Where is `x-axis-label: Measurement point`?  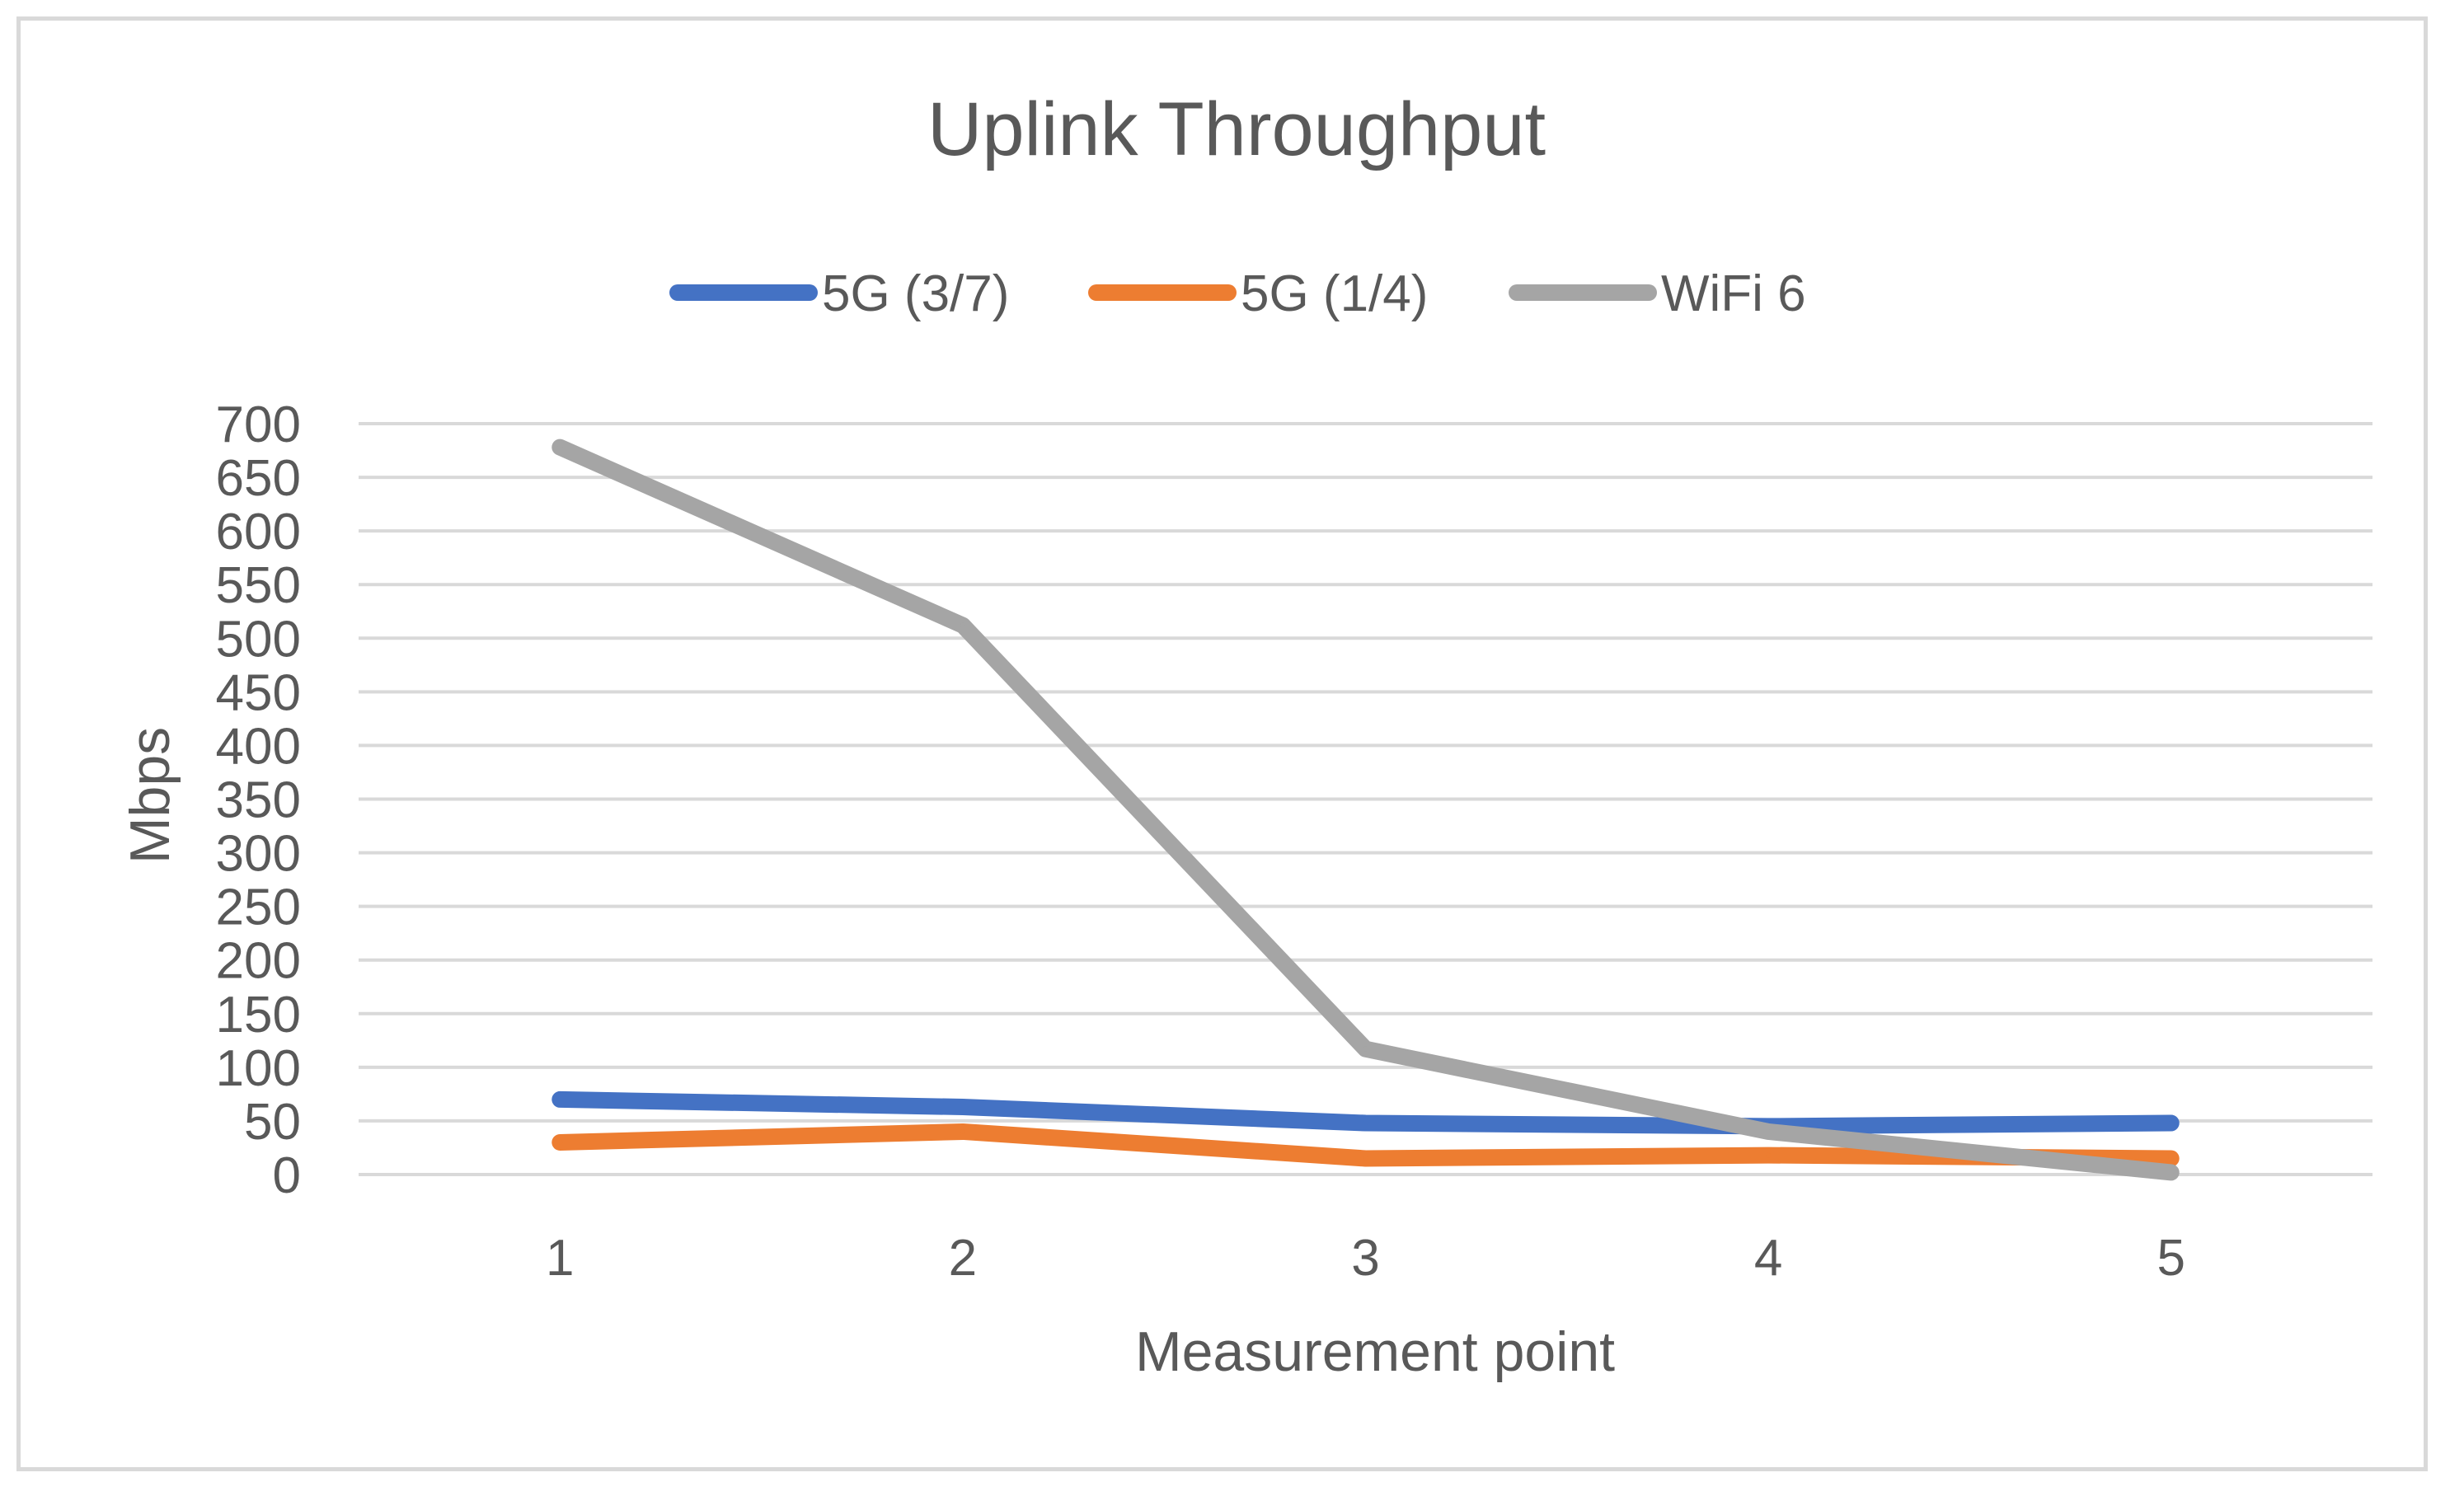 x-axis-label: Measurement point is located at coordinates (1375, 1351).